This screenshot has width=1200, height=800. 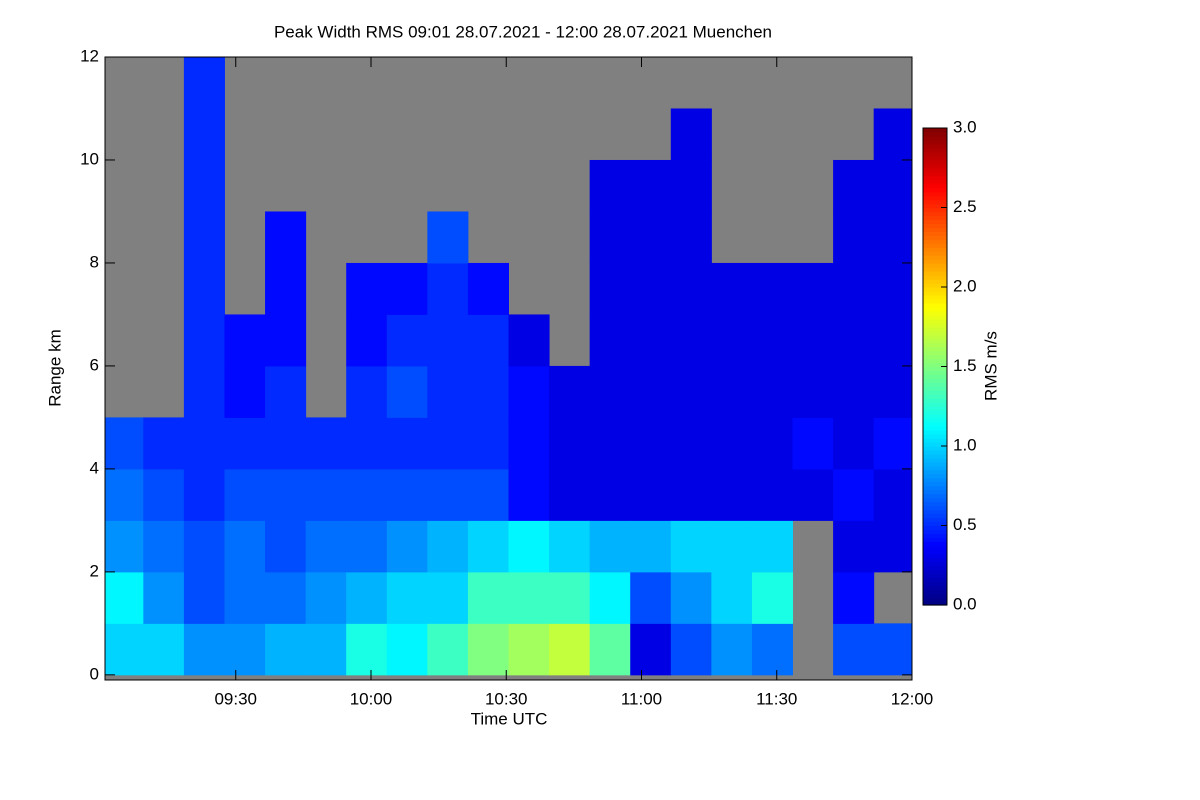 I want to click on y-tick-label: 4, so click(x=94, y=467).